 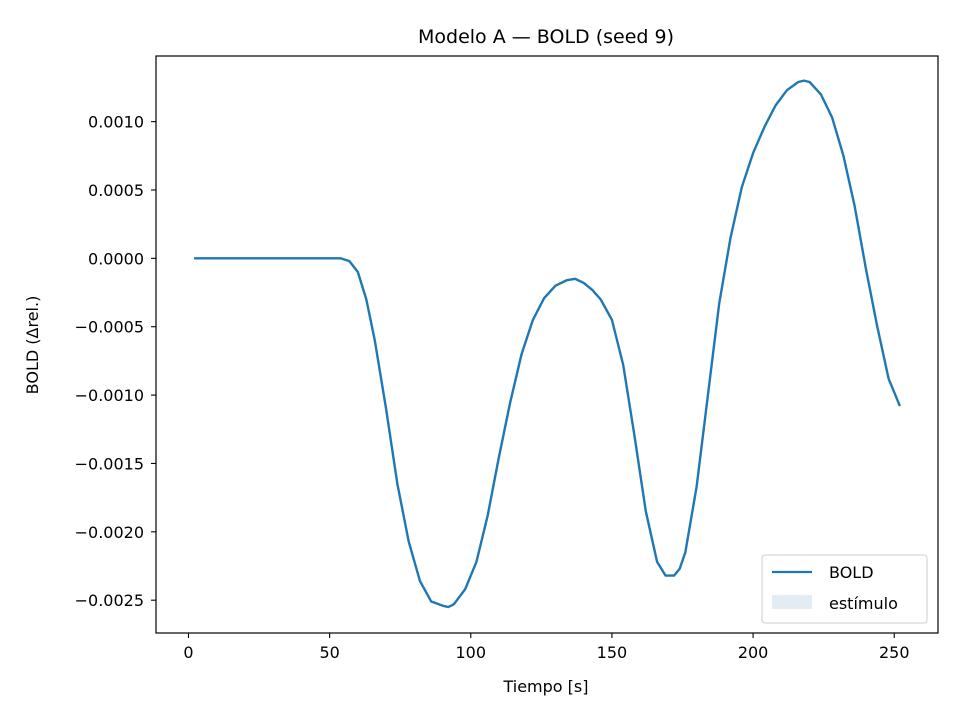 What do you see at coordinates (109, 600) in the screenshot?
I see `y-tick-label: −0.0025` at bounding box center [109, 600].